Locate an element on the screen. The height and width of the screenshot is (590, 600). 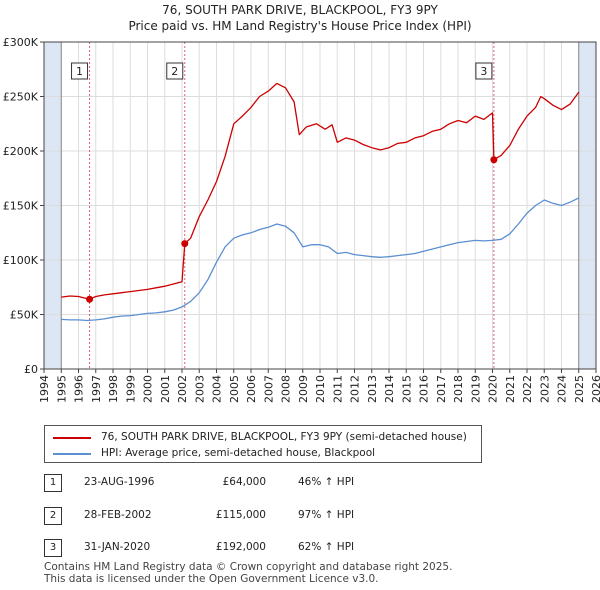
x-tick-label: 2014 is located at coordinates (389, 389).